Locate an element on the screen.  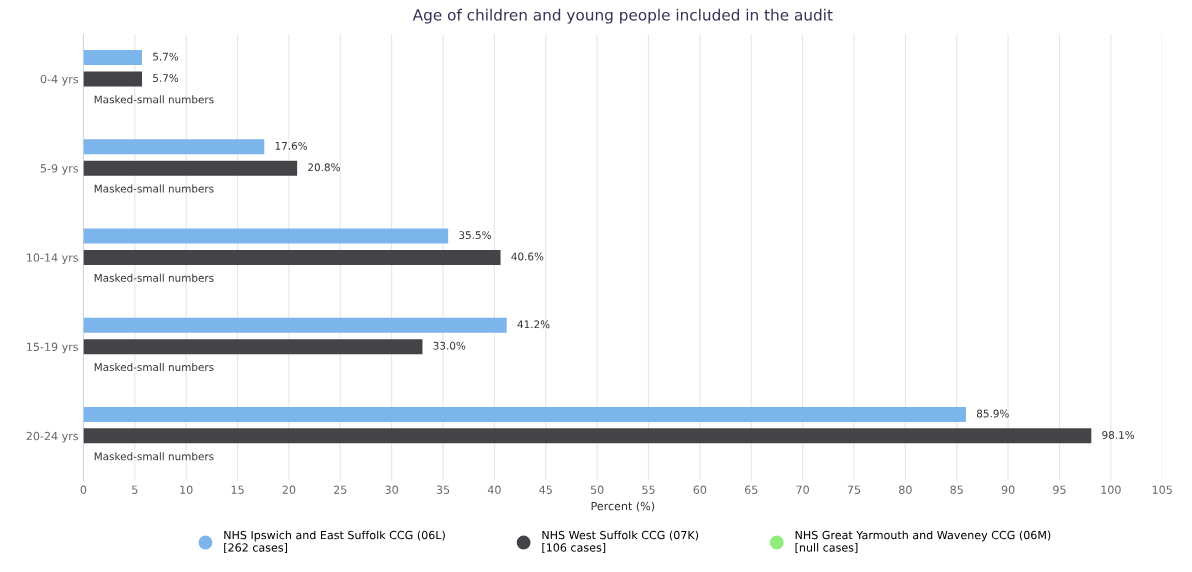
data-label: 17.6% is located at coordinates (291, 145).